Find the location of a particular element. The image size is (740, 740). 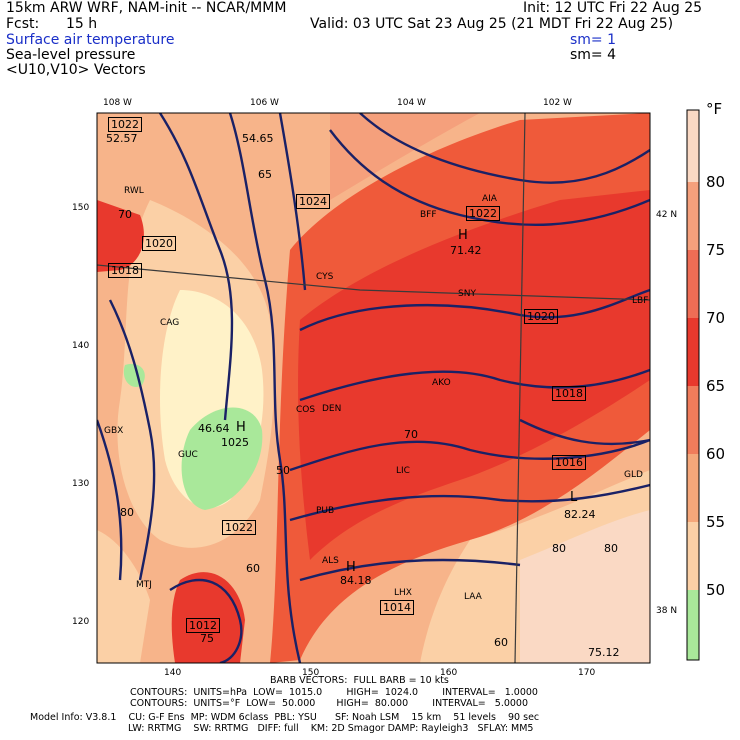

station-label: PUB is located at coordinates (325, 511).